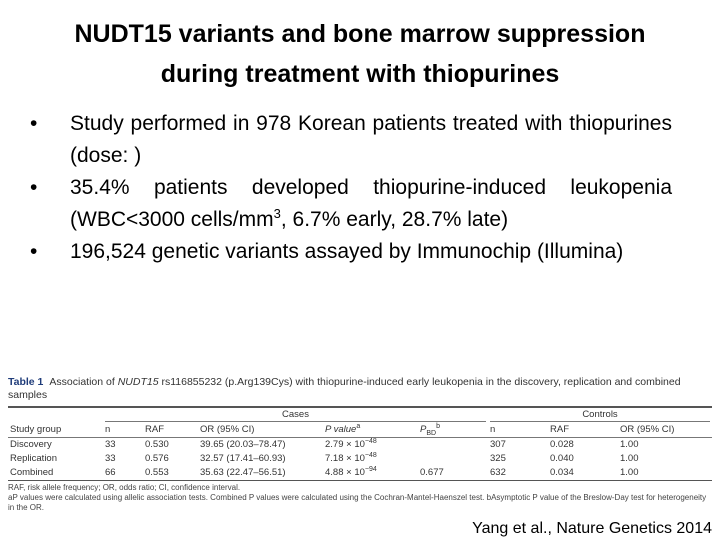  Describe the element at coordinates (358, 426) in the screenshot. I see `superscript: a` at that location.